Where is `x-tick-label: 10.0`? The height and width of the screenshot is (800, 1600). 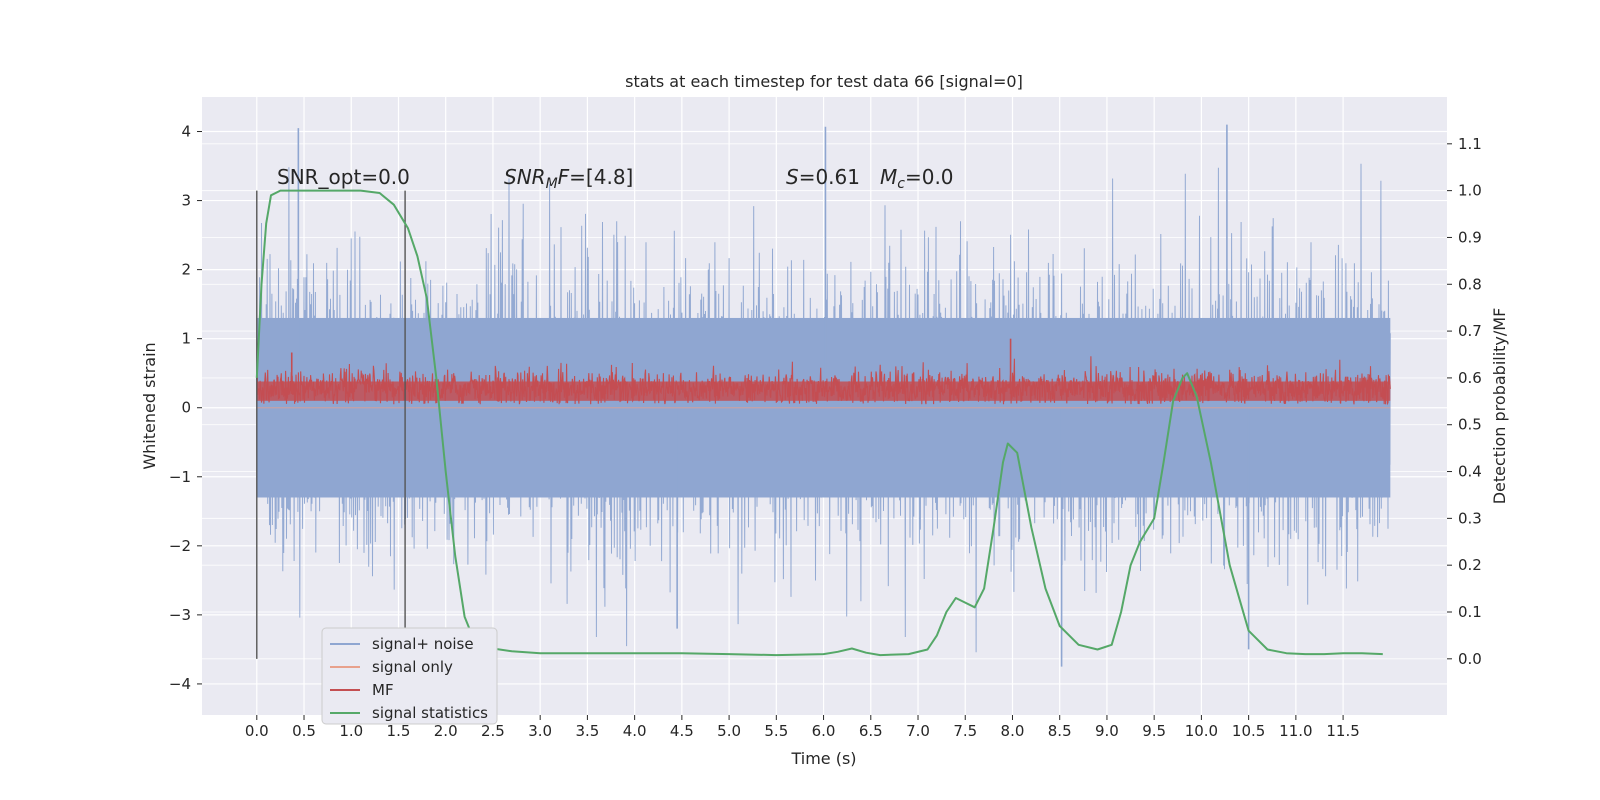
x-tick-label: 10.0 is located at coordinates (1201, 731).